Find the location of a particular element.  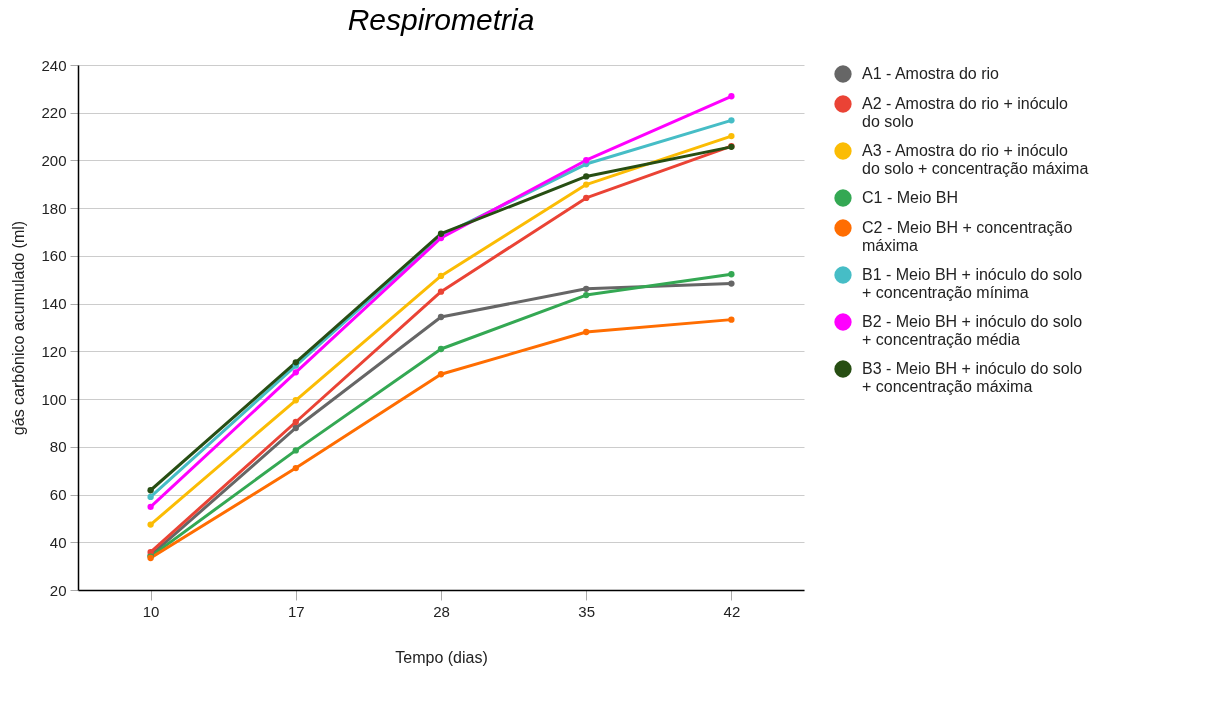

x-axis-title: Tempo (dias) is located at coordinates (441, 657).